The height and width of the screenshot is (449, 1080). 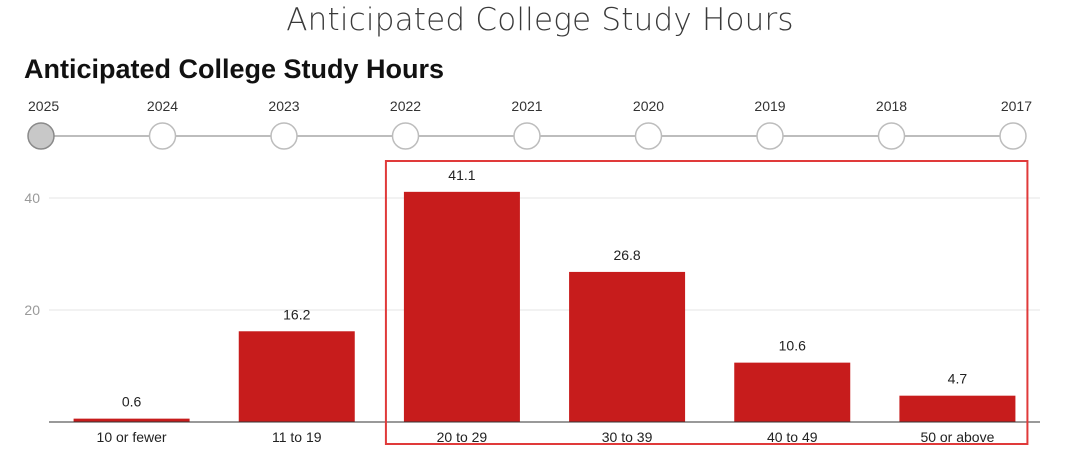 What do you see at coordinates (162, 106) in the screenshot?
I see `timeline-year-label: 2024` at bounding box center [162, 106].